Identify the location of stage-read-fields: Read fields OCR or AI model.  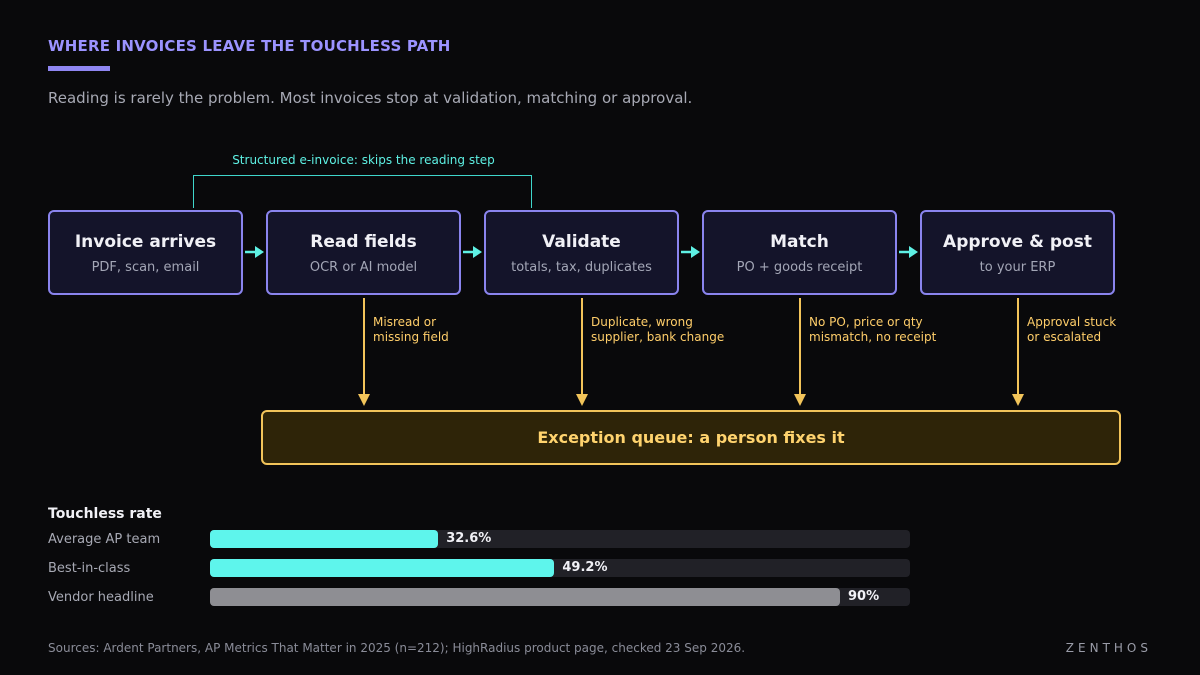
(363, 252).